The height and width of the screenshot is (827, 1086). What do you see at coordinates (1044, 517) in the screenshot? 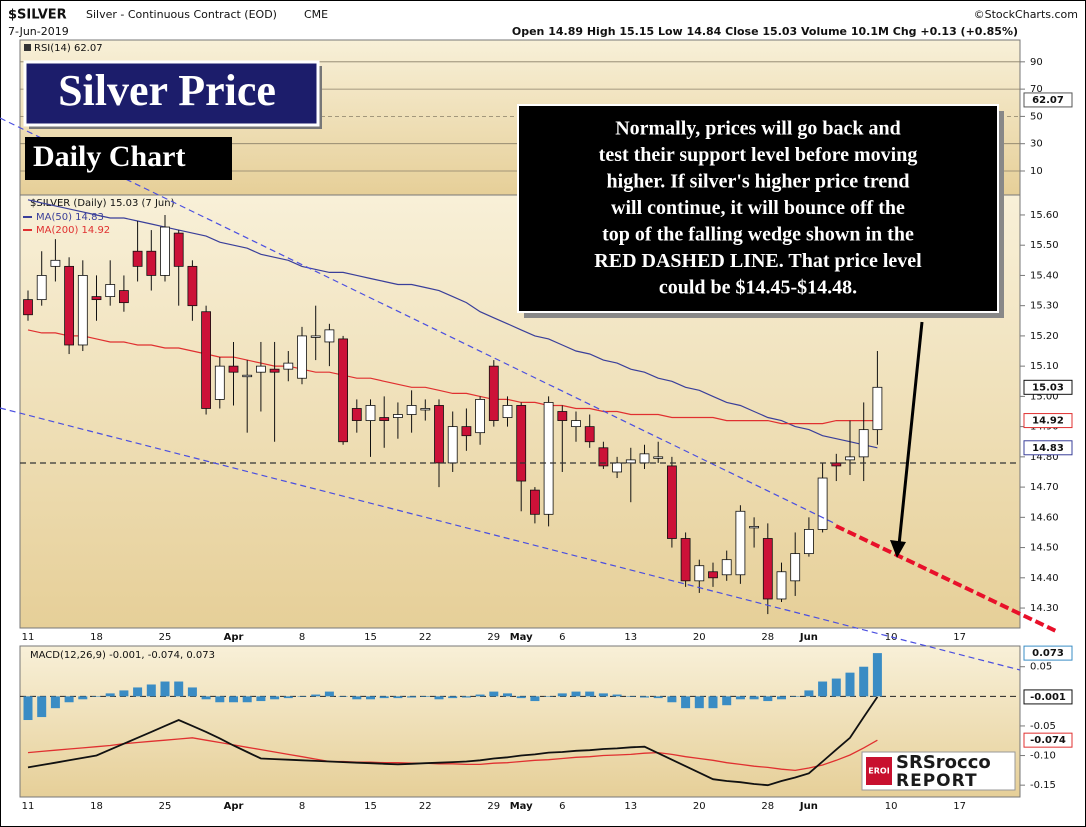
I see `y-tick-label: 14.60` at bounding box center [1044, 517].